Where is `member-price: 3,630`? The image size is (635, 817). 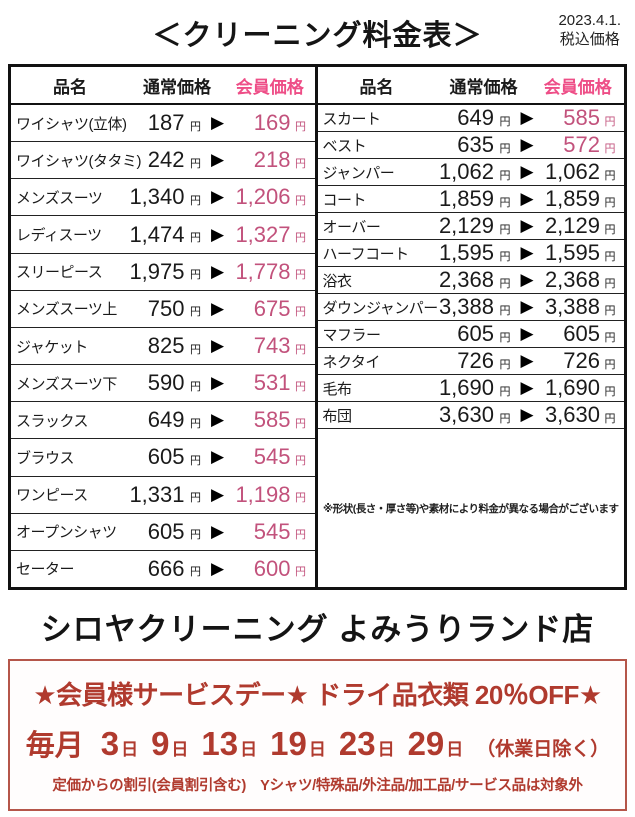 member-price: 3,630 is located at coordinates (572, 414).